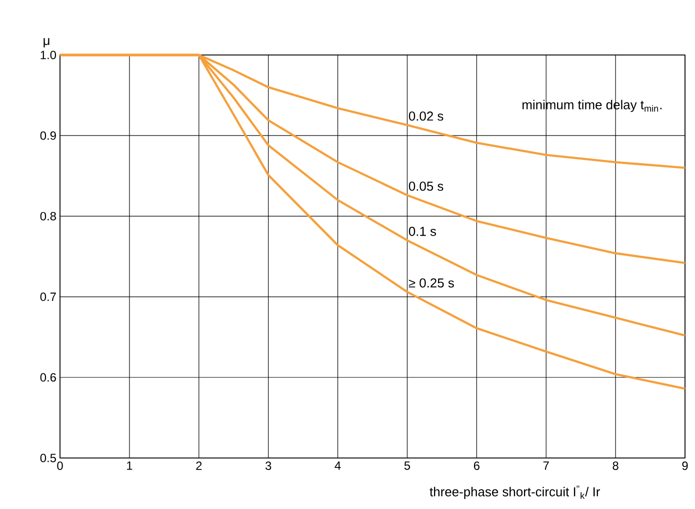  What do you see at coordinates (407, 466) in the screenshot?
I see `x-tick-label: 5` at bounding box center [407, 466].